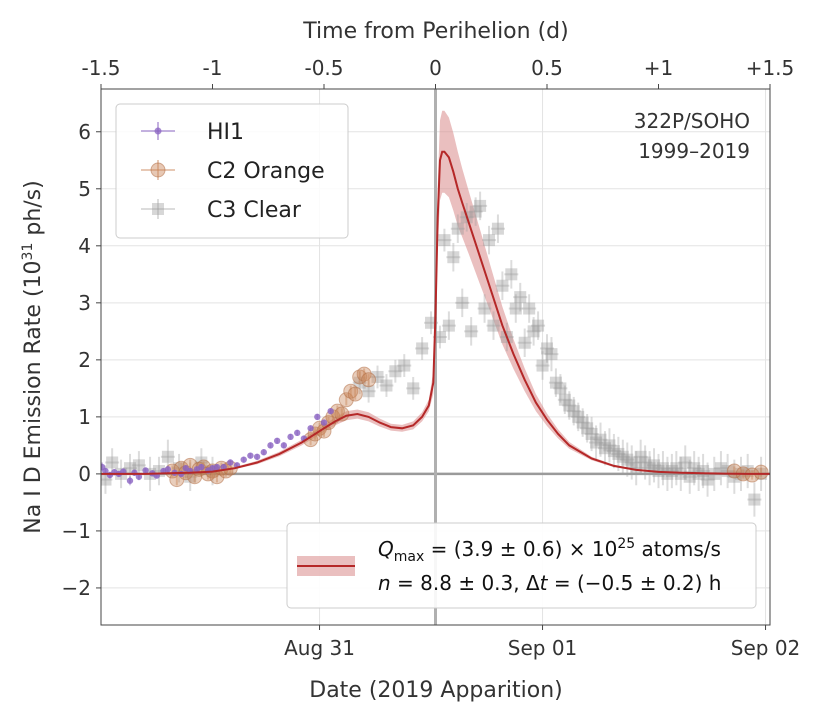 The height and width of the screenshot is (722, 823). What do you see at coordinates (435, 68) in the screenshot?
I see `x-tick-label-top: 0` at bounding box center [435, 68].